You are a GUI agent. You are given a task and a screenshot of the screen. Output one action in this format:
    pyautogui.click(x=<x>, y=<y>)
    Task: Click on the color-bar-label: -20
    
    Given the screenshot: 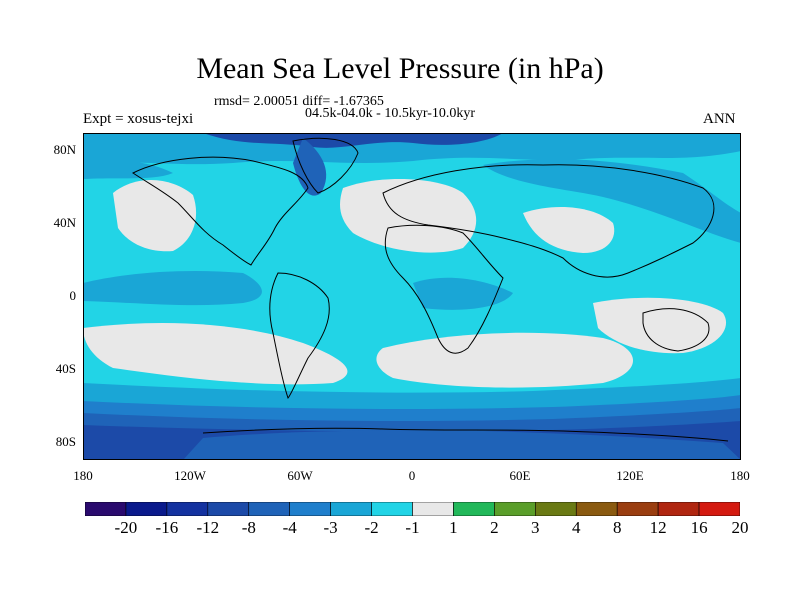 What is the action you would take?
    pyautogui.click(x=126, y=527)
    